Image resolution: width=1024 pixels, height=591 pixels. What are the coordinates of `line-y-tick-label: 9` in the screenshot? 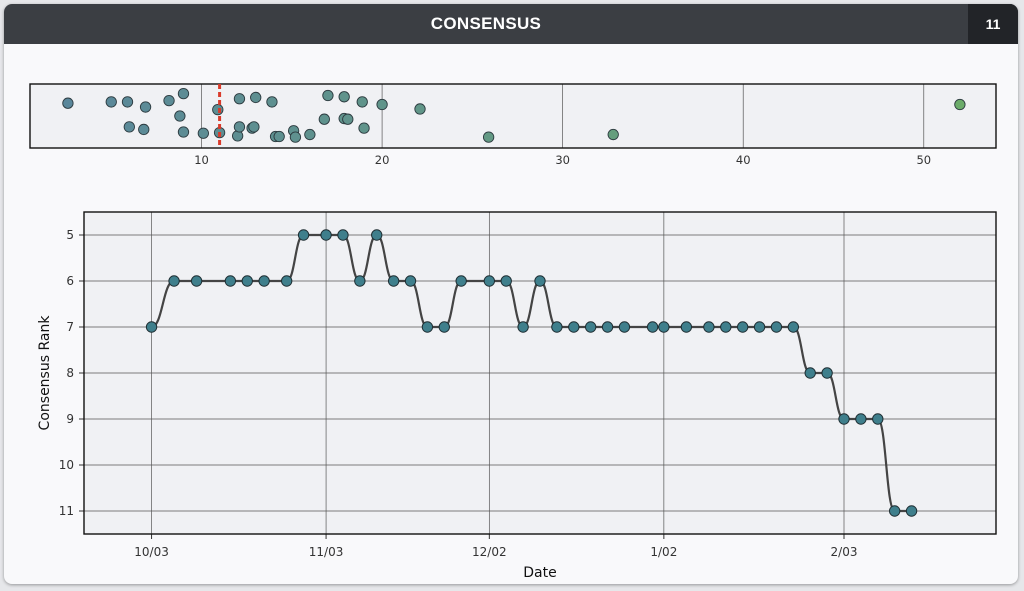 It's located at (70, 419).